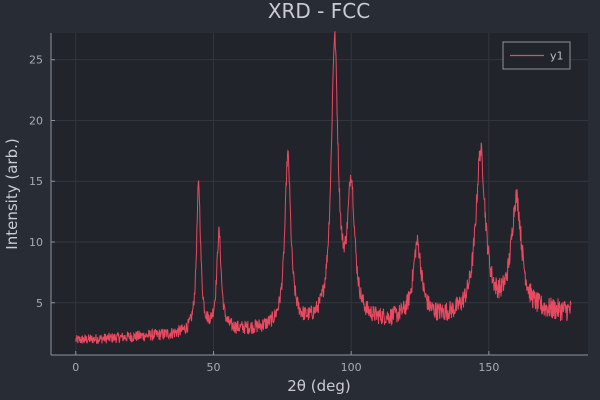  Describe the element at coordinates (36, 181) in the screenshot. I see `y-tick-label: 15` at that location.